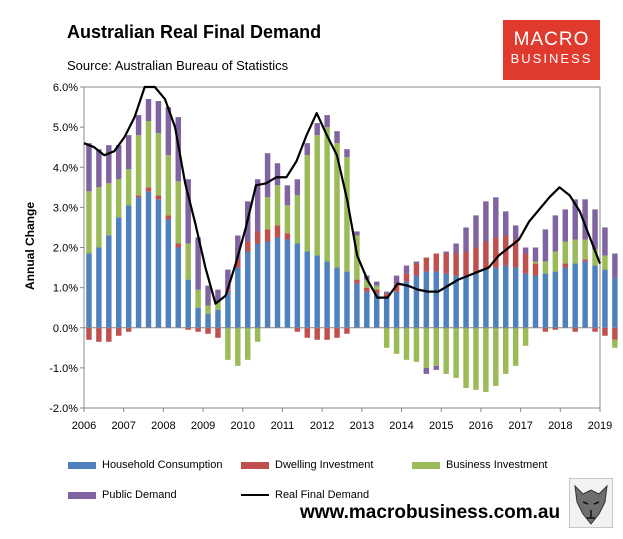 This screenshot has width=623, height=539. I want to click on x-tick-label: 2014, so click(401, 426).